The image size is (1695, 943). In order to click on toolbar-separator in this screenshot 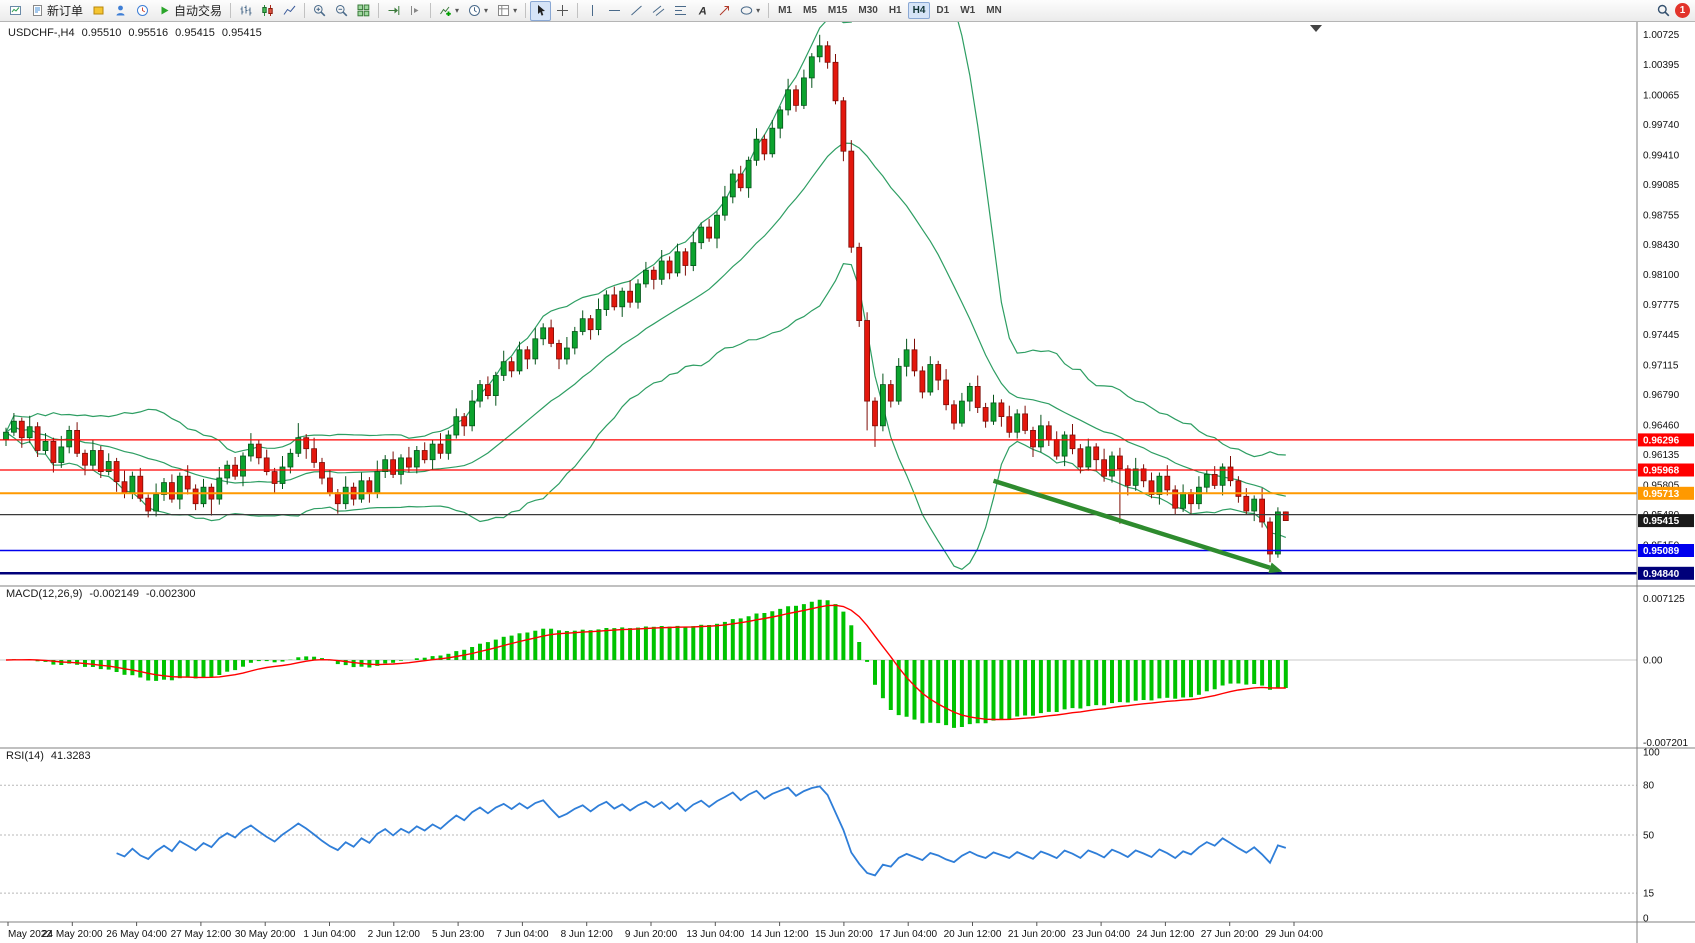, I will do `click(578, 10)`.